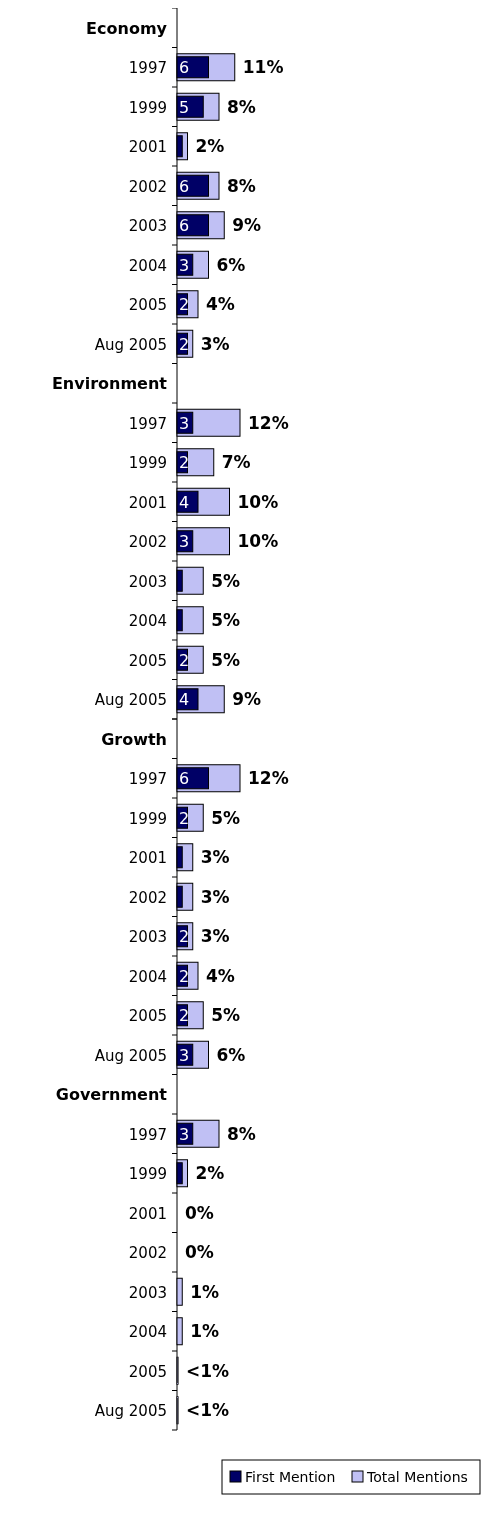 The width and height of the screenshot is (490, 1513). I want to click on chart-title: Environment, so click(109, 384).